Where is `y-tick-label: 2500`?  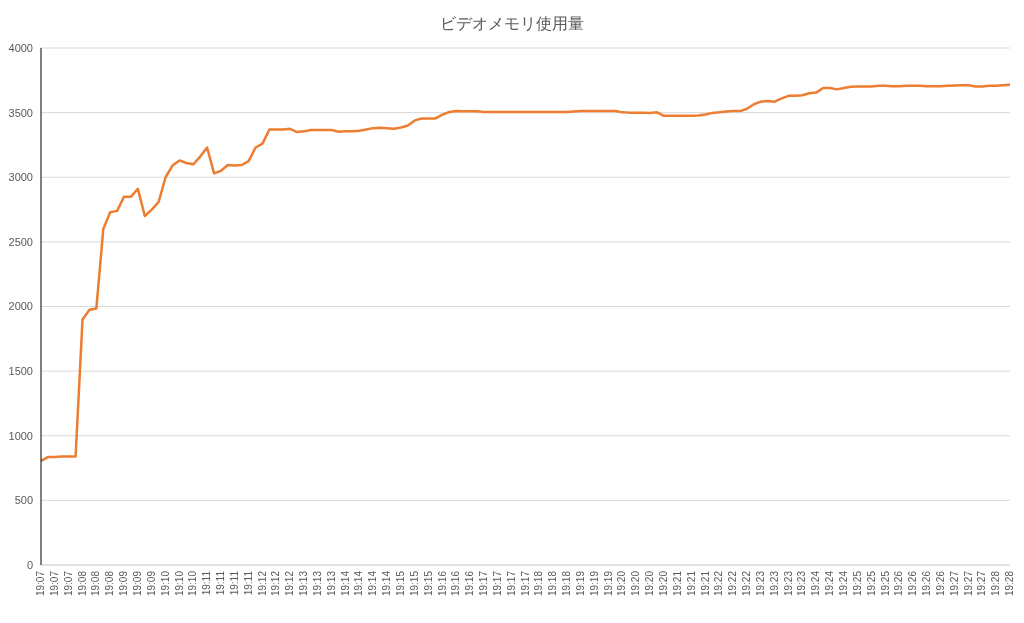 y-tick-label: 2500 is located at coordinates (20, 241).